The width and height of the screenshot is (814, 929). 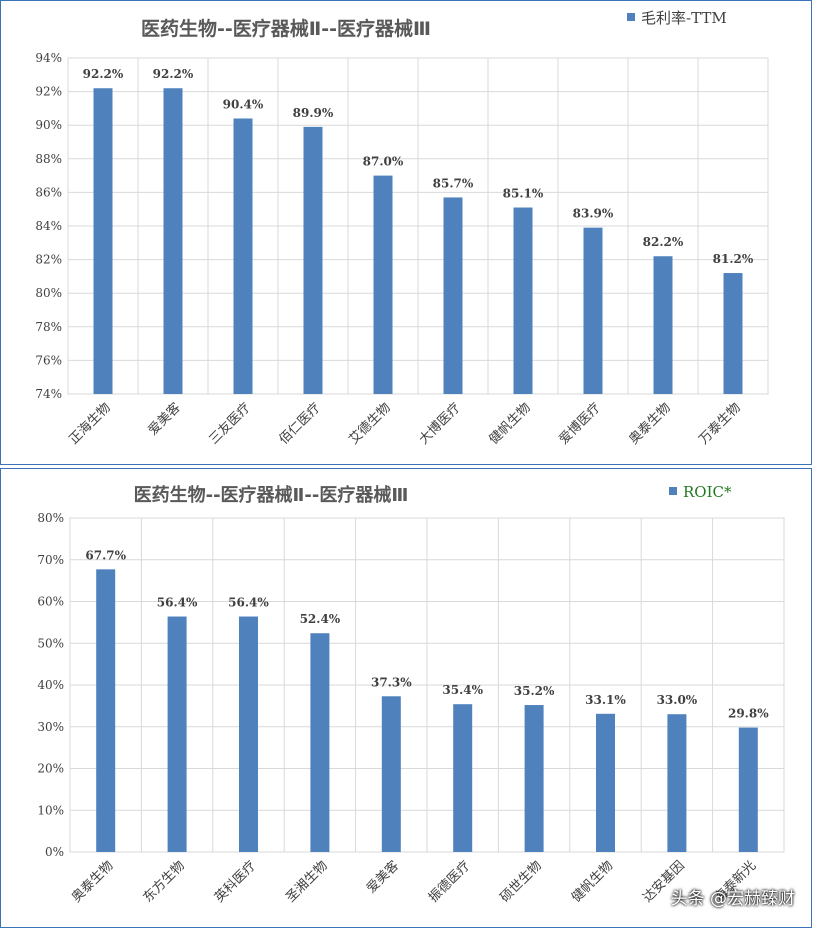 What do you see at coordinates (383, 162) in the screenshot?
I see `data-label: 87.0%` at bounding box center [383, 162].